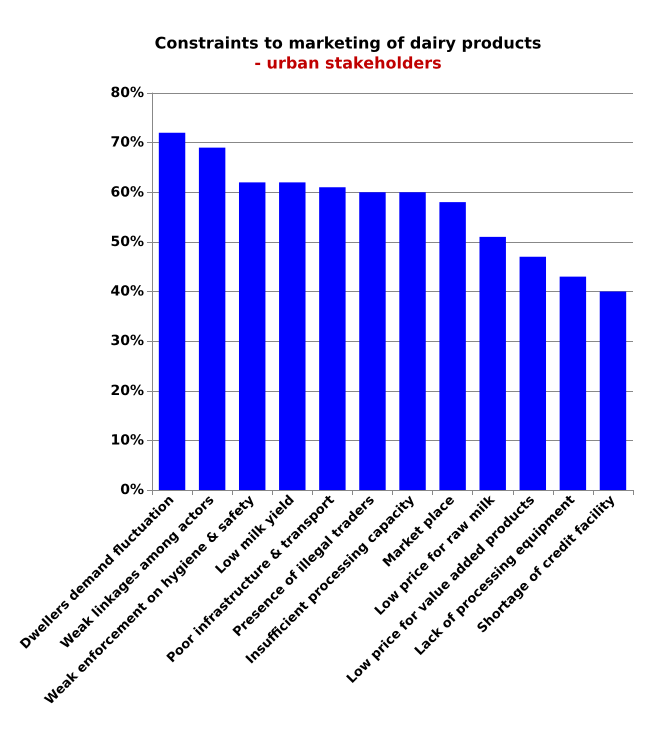 The height and width of the screenshot is (747, 649). I want to click on y-tick-label: 30%, so click(127, 341).